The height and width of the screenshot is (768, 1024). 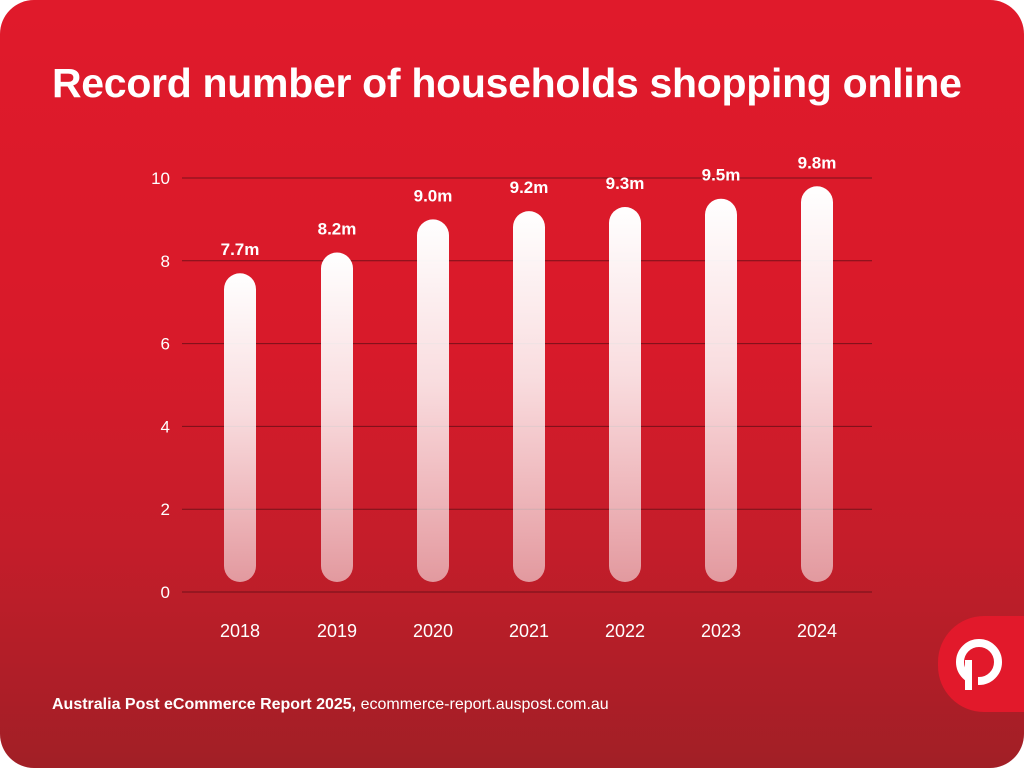 What do you see at coordinates (625, 631) in the screenshot?
I see `x-tick-label-2022: 2022` at bounding box center [625, 631].